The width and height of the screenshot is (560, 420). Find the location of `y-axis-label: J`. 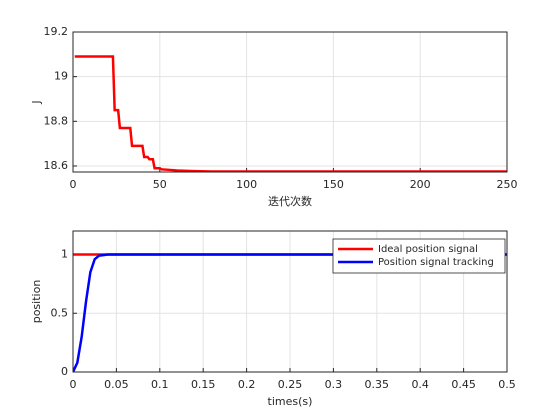

y-axis-label: J is located at coordinates (36, 102).